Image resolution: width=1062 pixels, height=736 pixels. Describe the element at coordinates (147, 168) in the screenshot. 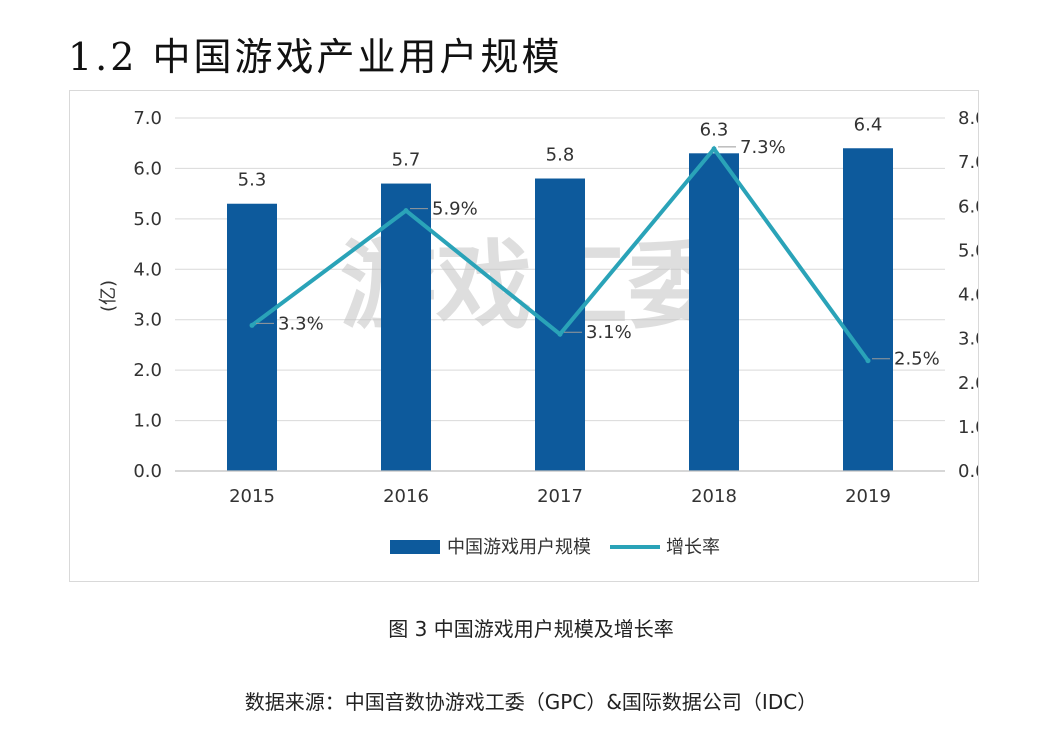

I see `y-tick-label: 6.0` at that location.